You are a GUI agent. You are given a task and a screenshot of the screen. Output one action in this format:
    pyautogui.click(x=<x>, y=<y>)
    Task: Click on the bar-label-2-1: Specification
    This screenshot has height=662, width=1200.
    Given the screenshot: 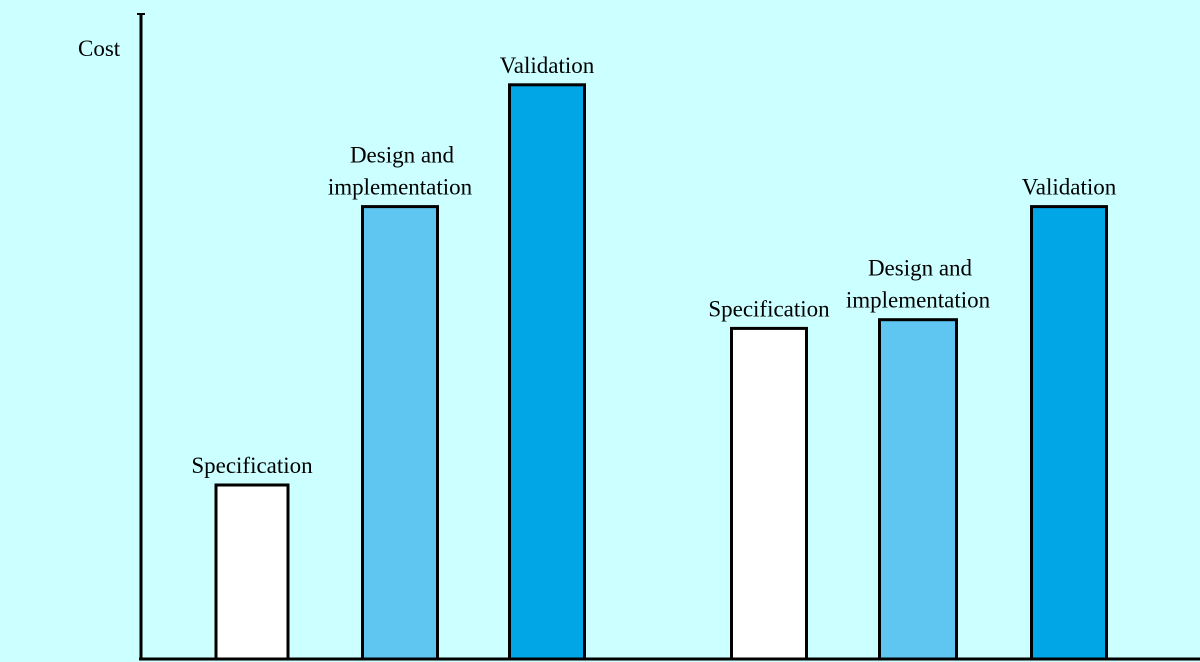 What is the action you would take?
    pyautogui.click(x=769, y=308)
    